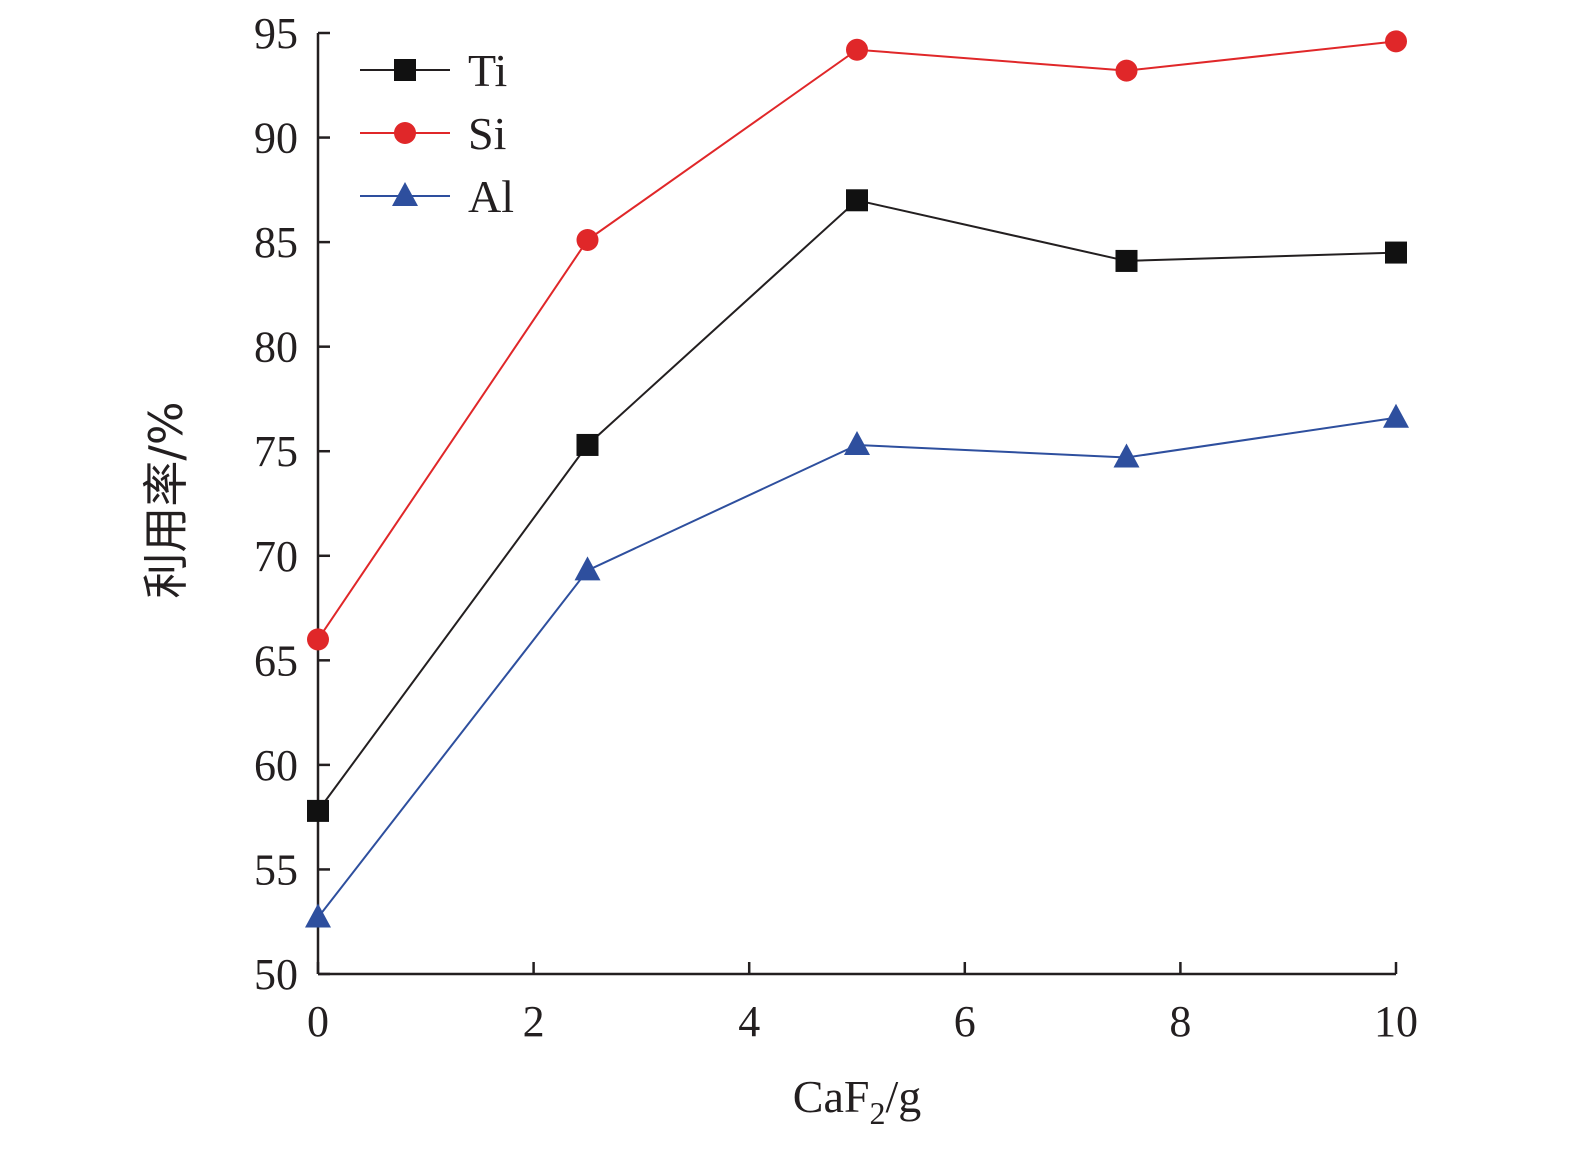 This screenshot has width=1575, height=1149. Describe the element at coordinates (433, 70) in the screenshot. I see `legend-item-ti: Ti` at that location.